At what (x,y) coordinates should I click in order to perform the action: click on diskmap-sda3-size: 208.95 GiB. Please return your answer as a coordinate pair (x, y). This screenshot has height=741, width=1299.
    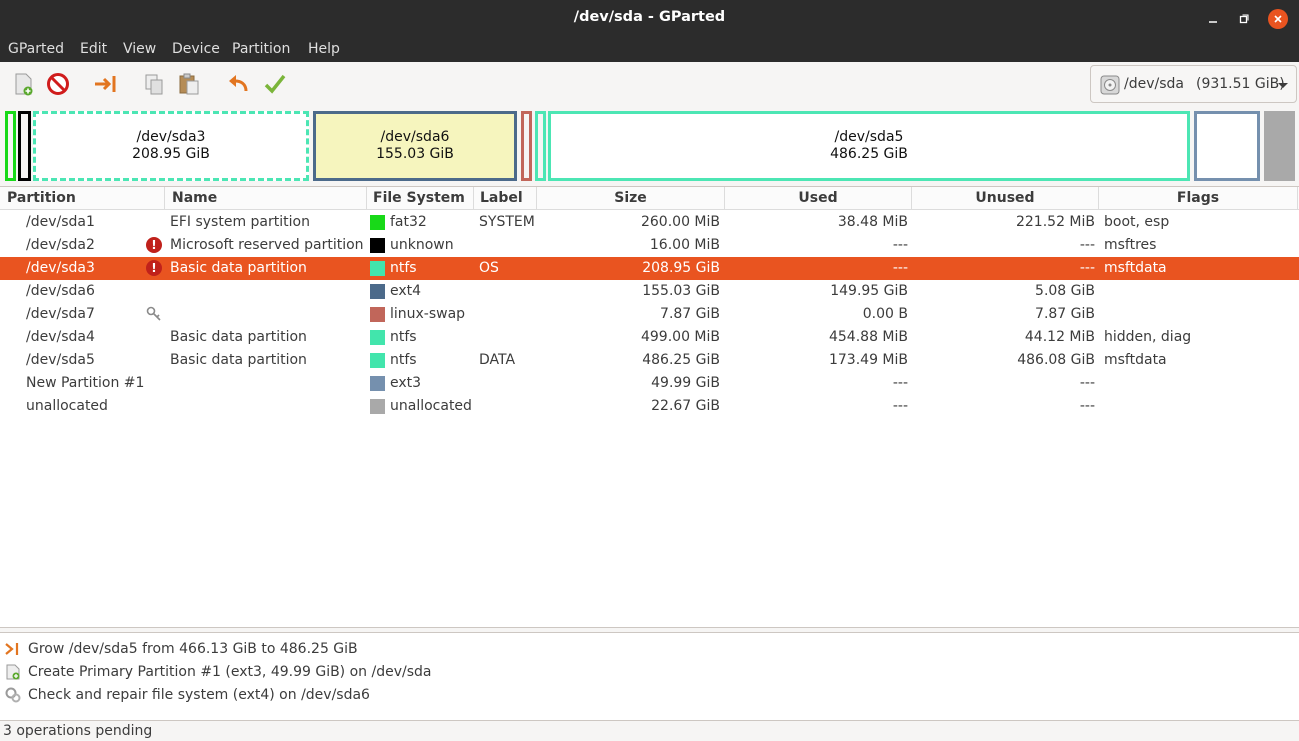
    Looking at the image, I should click on (171, 154).